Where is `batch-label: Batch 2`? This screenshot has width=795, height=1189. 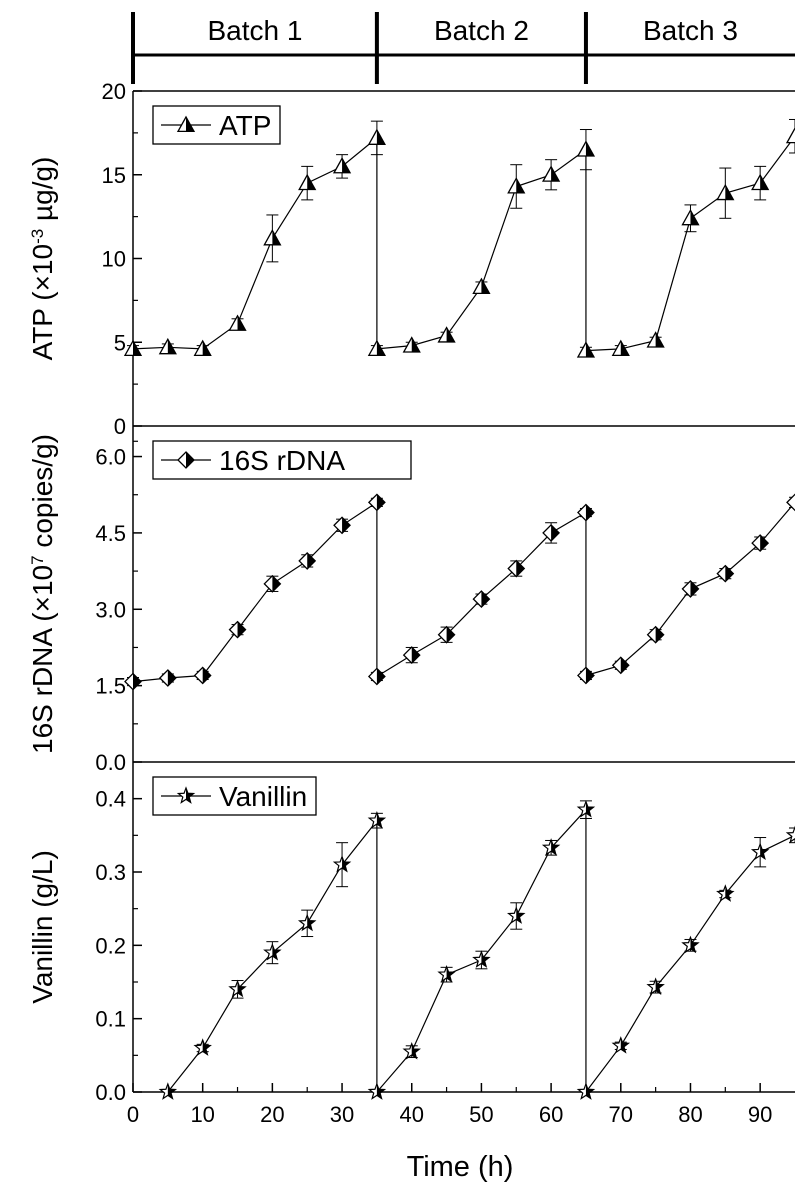
batch-label: Batch 2 is located at coordinates (481, 30).